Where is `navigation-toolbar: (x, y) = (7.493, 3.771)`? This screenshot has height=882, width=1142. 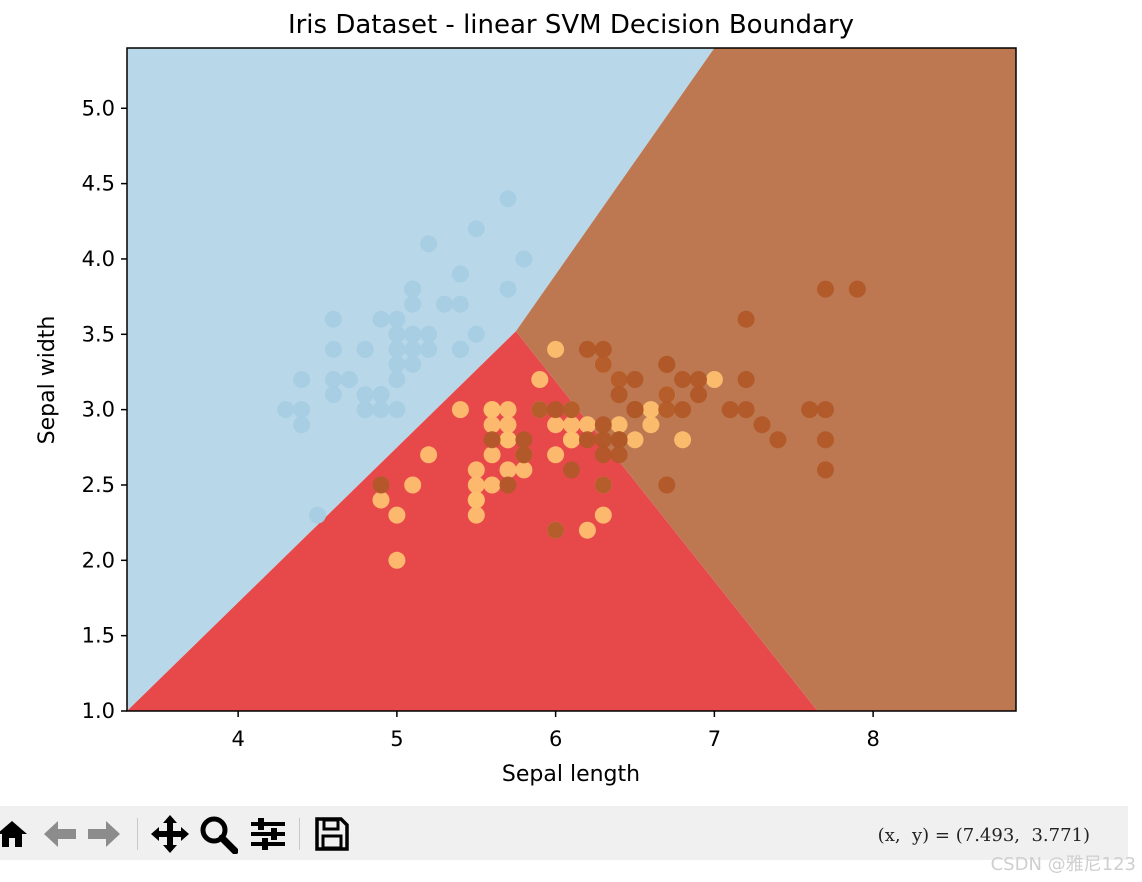 navigation-toolbar: (x, y) = (7.493, 3.771) is located at coordinates (564, 833).